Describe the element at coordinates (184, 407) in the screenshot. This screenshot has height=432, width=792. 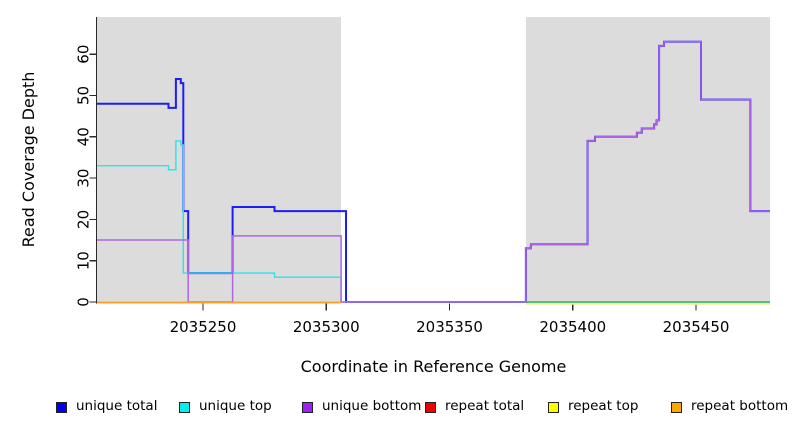
I see `legend-swatch-unique-top` at that location.